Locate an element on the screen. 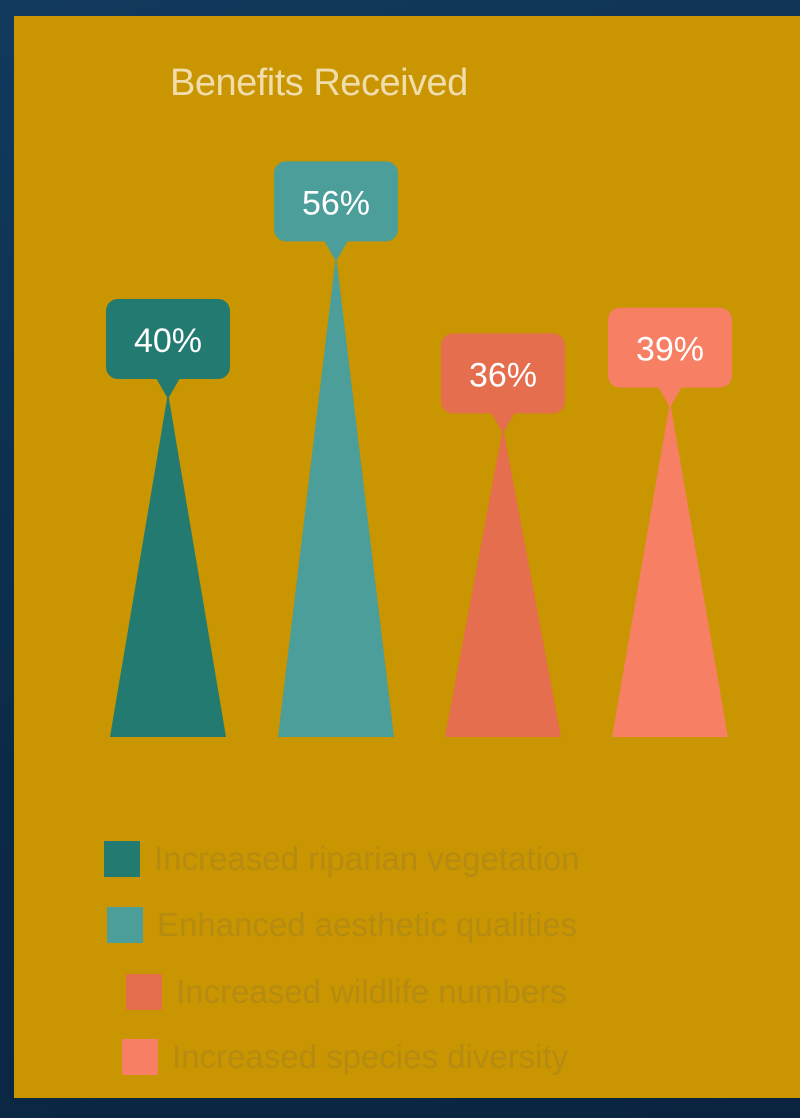 Image resolution: width=800 pixels, height=1118 pixels. data-label-1: 40% is located at coordinates (168, 341).